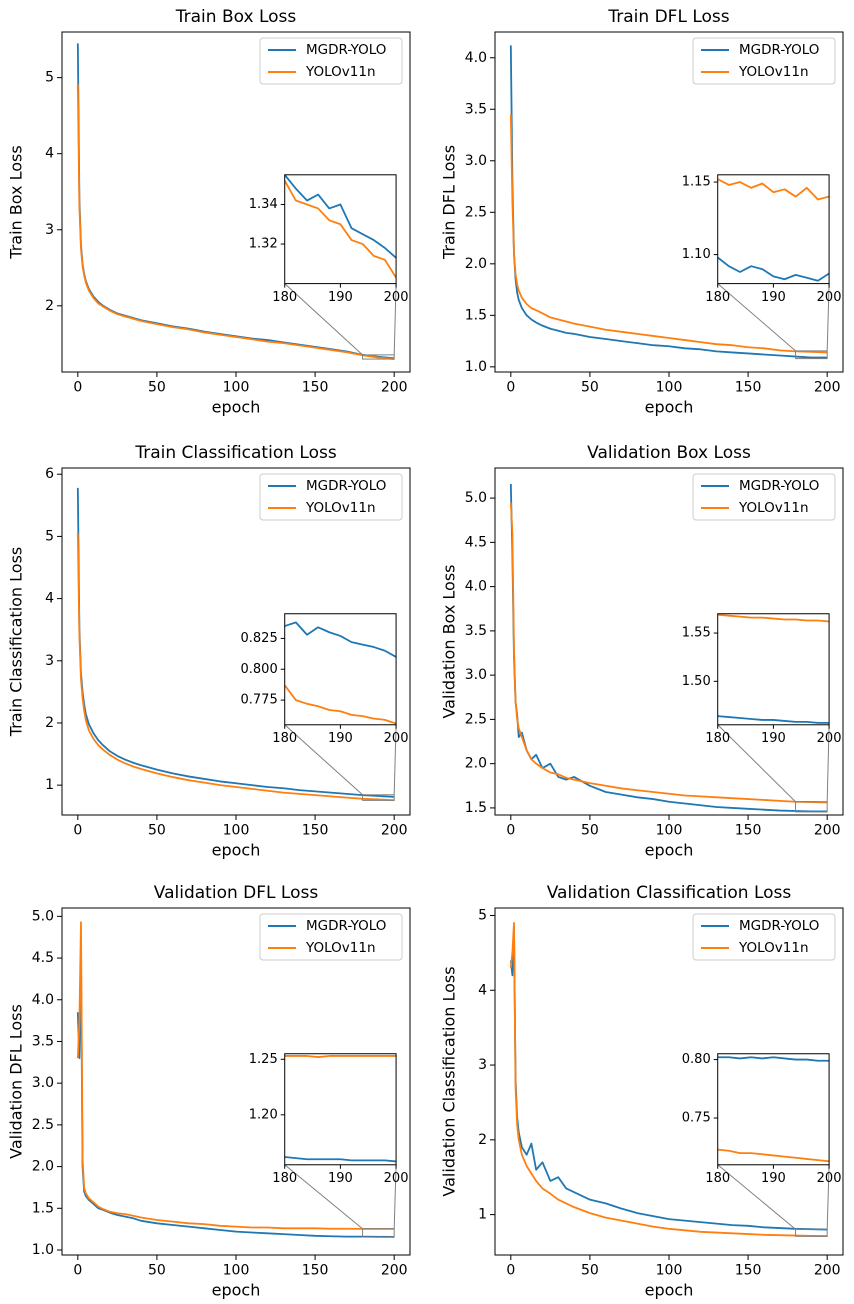 This screenshot has width=854, height=1304. Describe the element at coordinates (696, 633) in the screenshot. I see `y-tick-label: 1.55` at that location.